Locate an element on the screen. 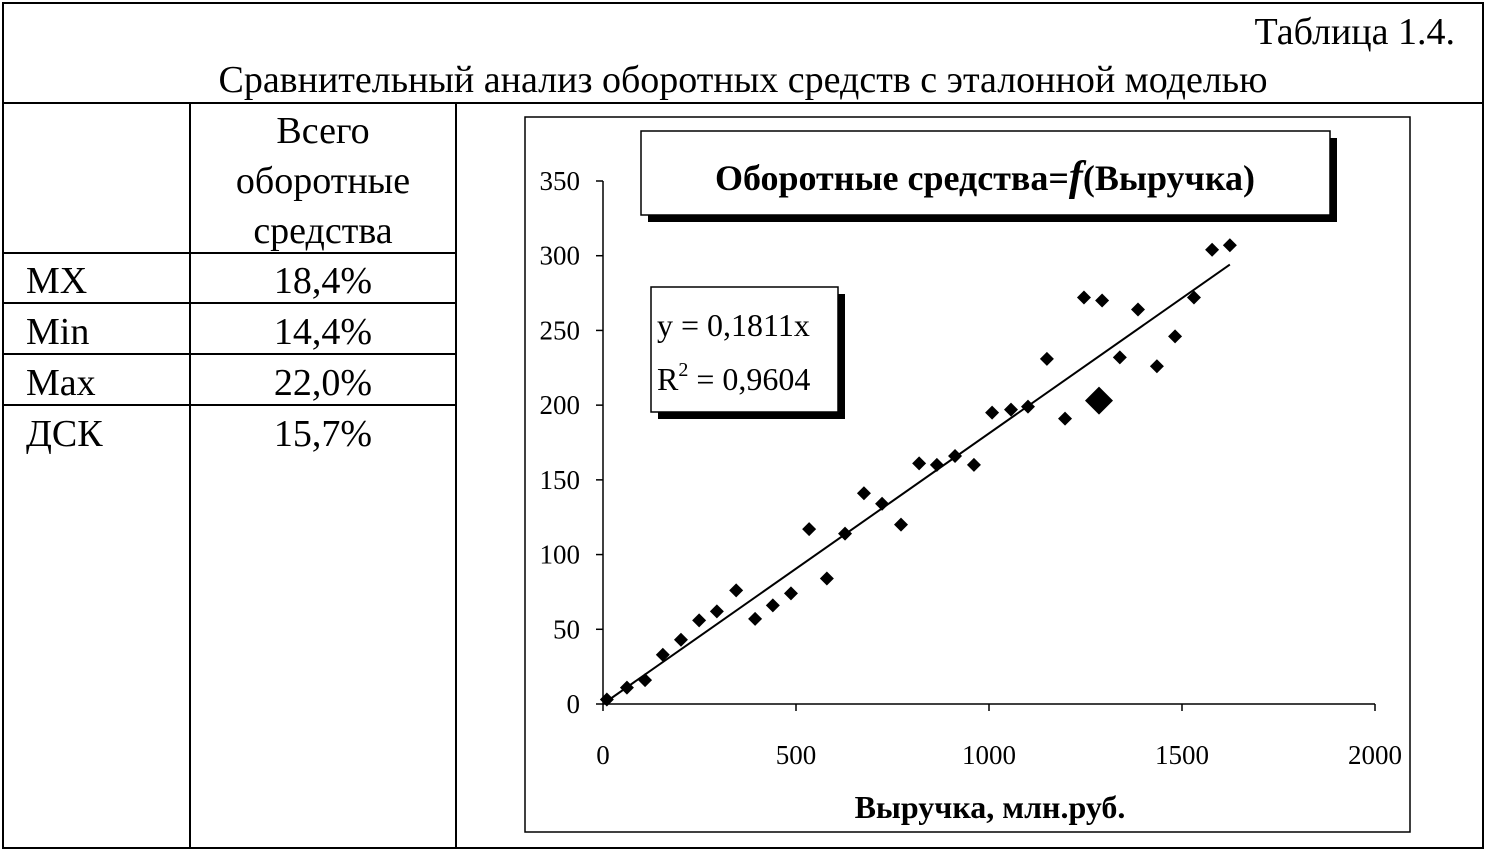 The width and height of the screenshot is (1487, 857). row-label: ДСК is located at coordinates (64, 434).